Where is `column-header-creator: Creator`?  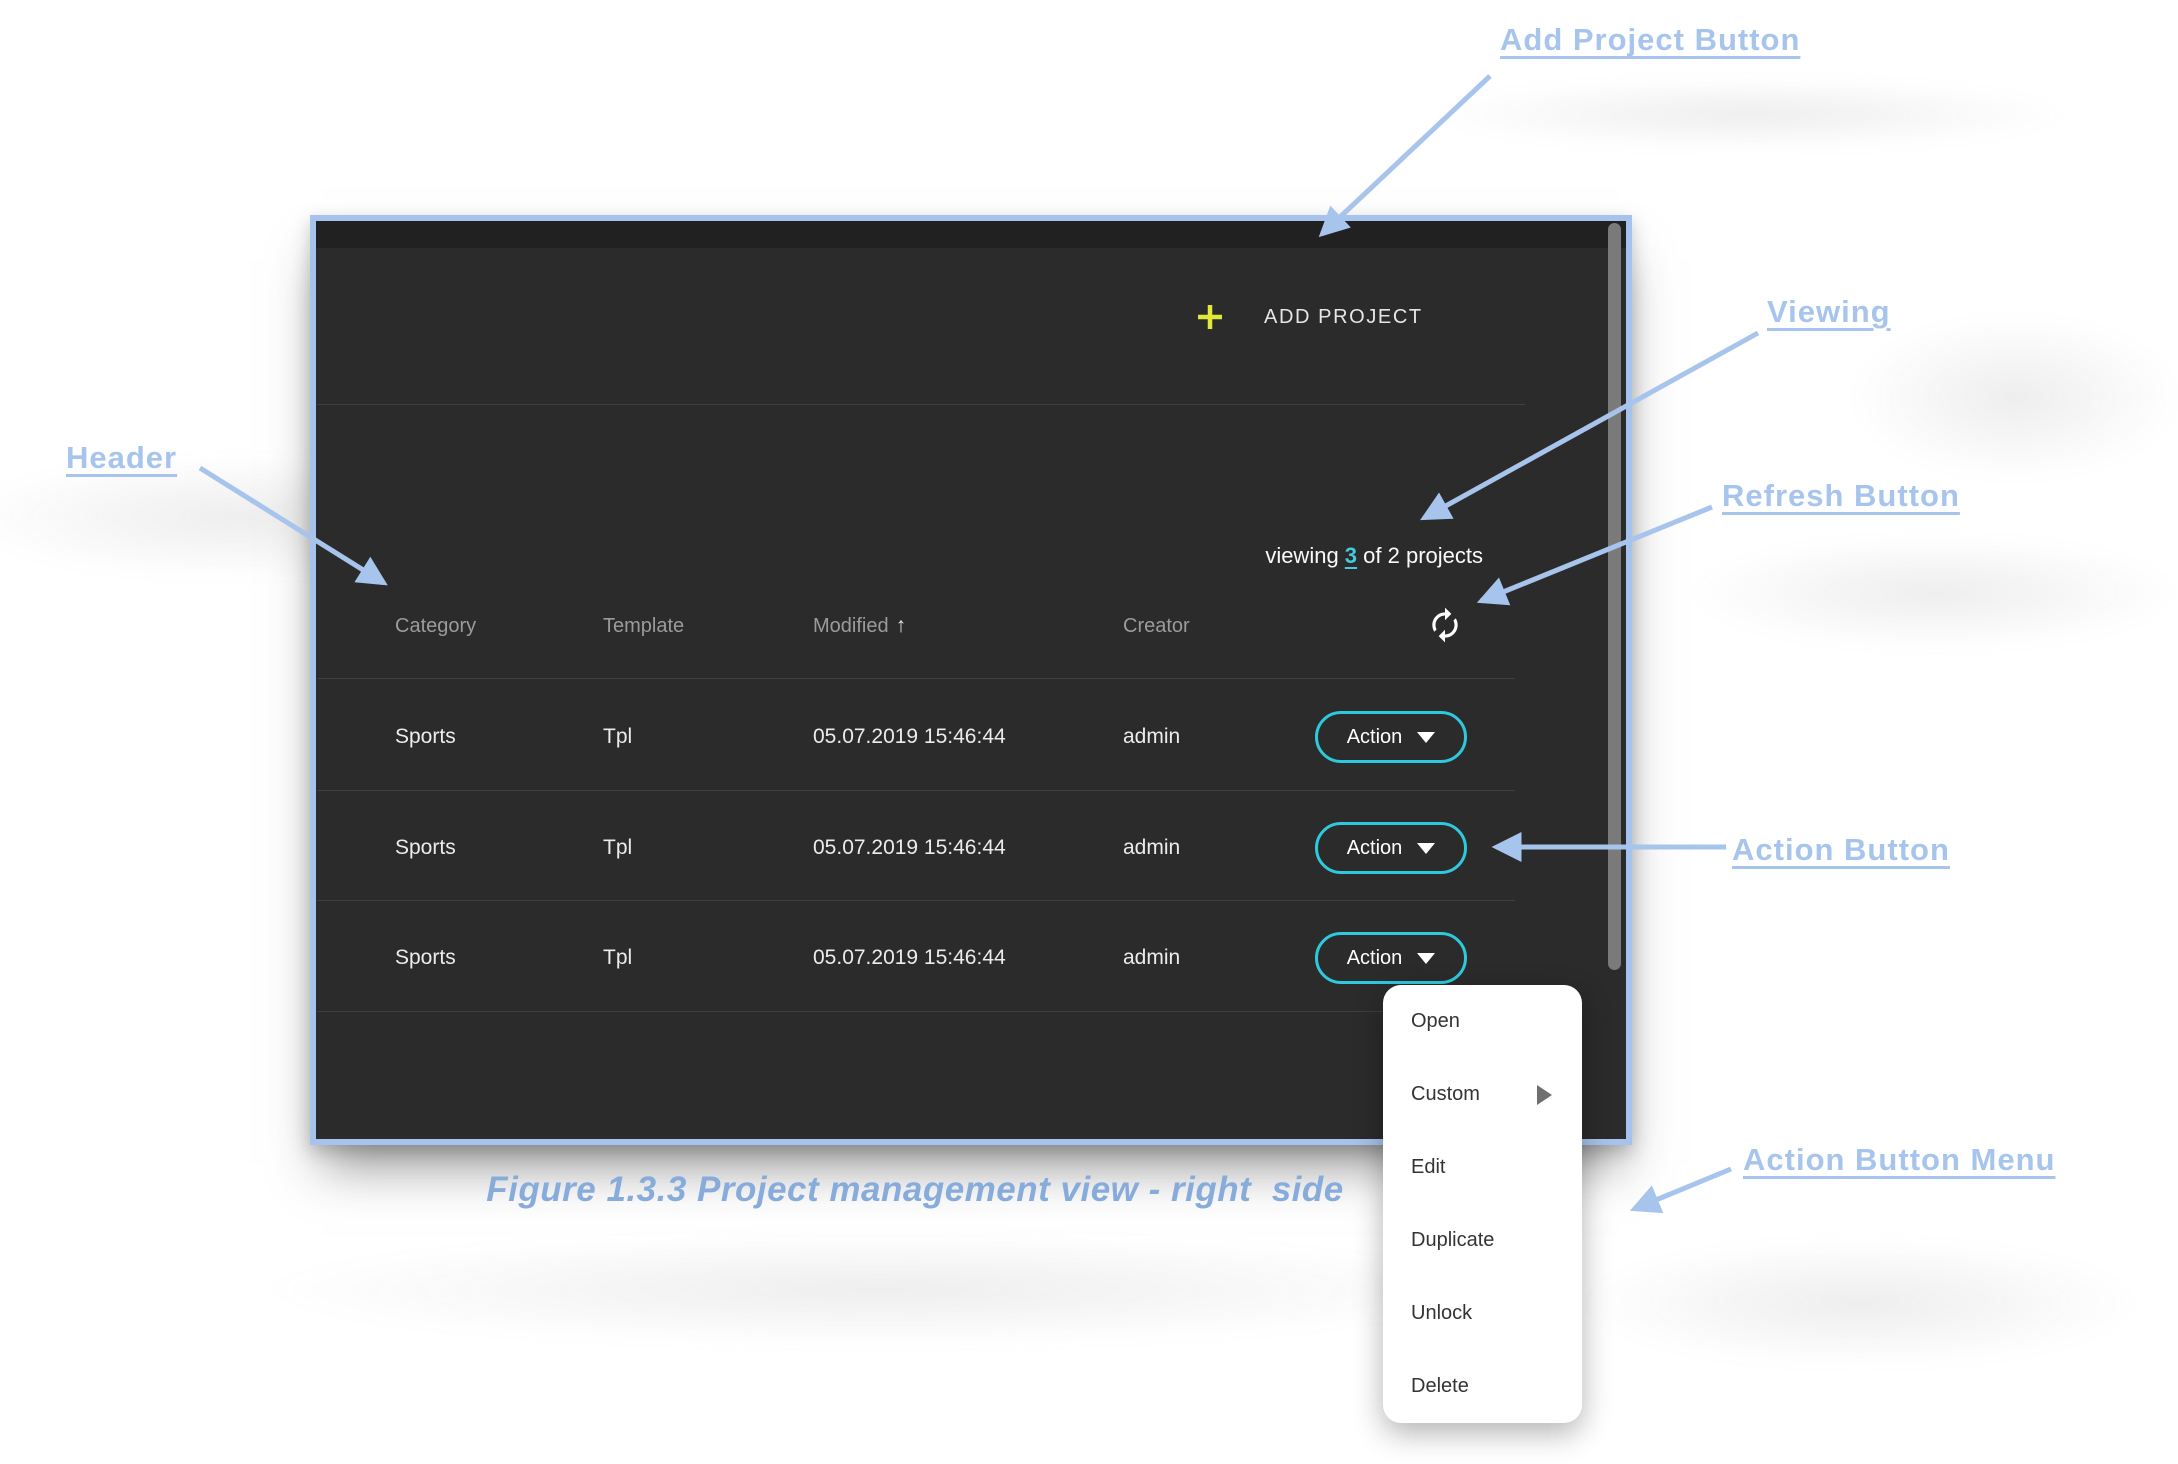
column-header-creator: Creator is located at coordinates (1156, 626).